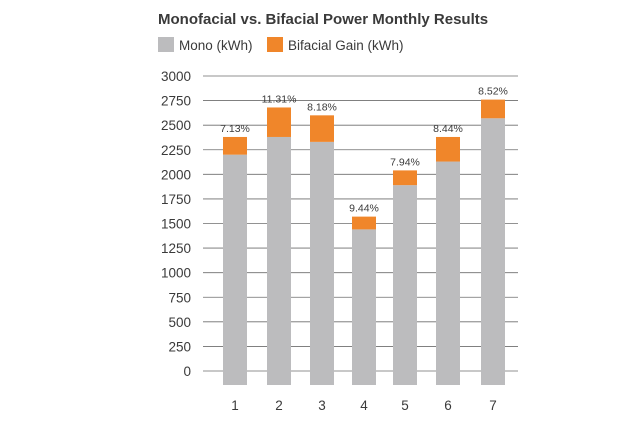 The height and width of the screenshot is (433, 640). Describe the element at coordinates (176, 125) in the screenshot. I see `y-tick-label: 2500` at that location.